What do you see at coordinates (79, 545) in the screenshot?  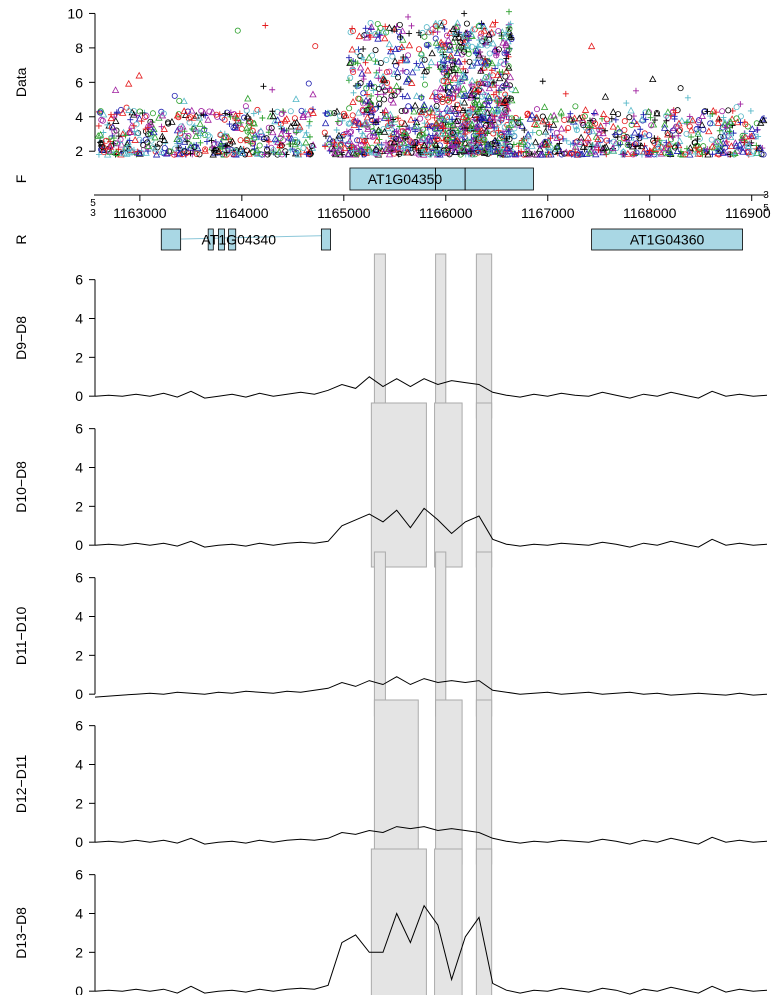 I see `y-tick-label: 0` at bounding box center [79, 545].